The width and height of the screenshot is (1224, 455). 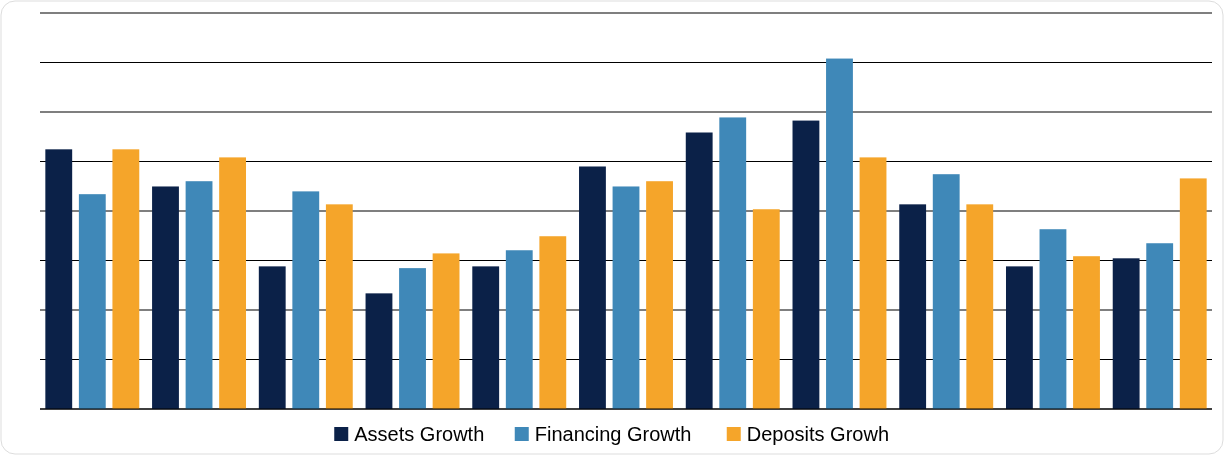 What do you see at coordinates (818, 434) in the screenshot?
I see `legend-label: Deposits Growh` at bounding box center [818, 434].